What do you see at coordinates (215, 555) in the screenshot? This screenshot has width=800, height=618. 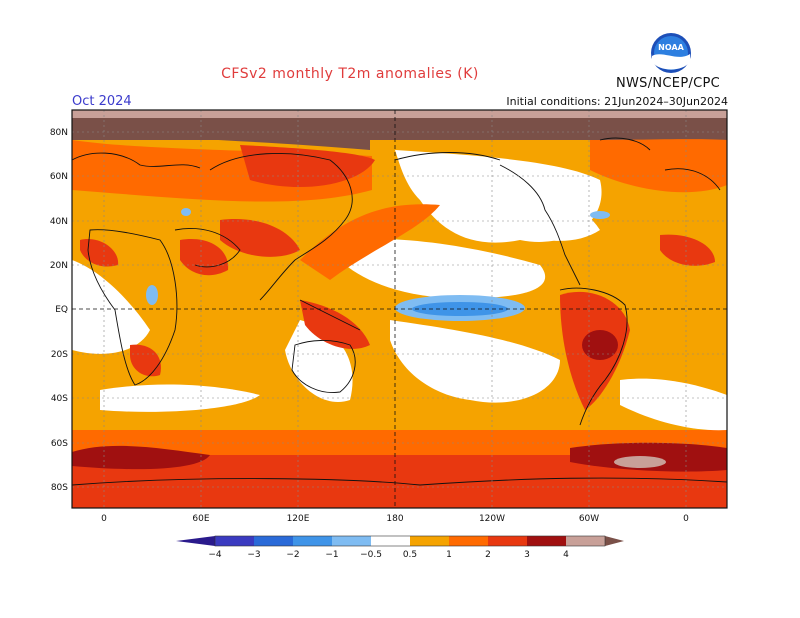 I see `colorbar-label: −4` at bounding box center [215, 555].